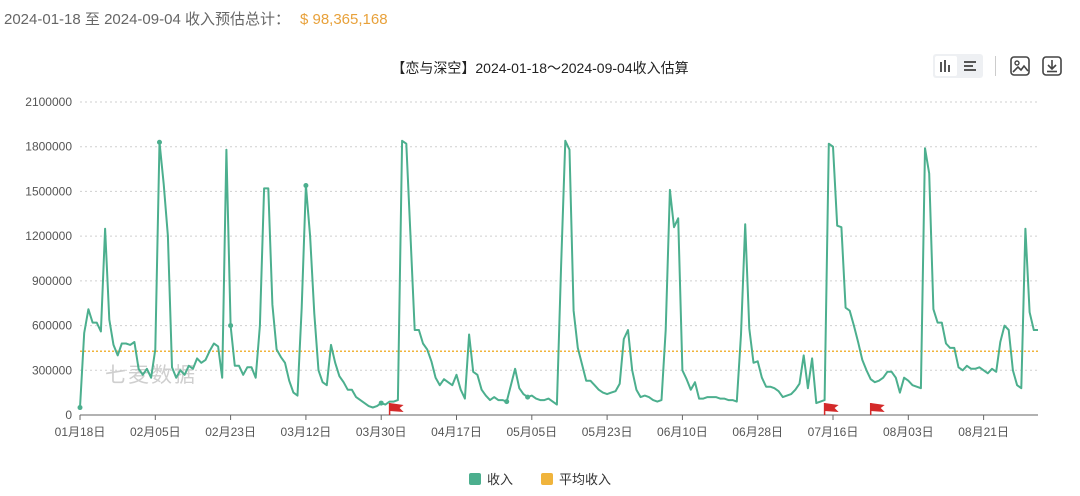 This screenshot has width=1080, height=496. What do you see at coordinates (757, 432) in the screenshot?
I see `x-tick-label: 06月28日` at bounding box center [757, 432].